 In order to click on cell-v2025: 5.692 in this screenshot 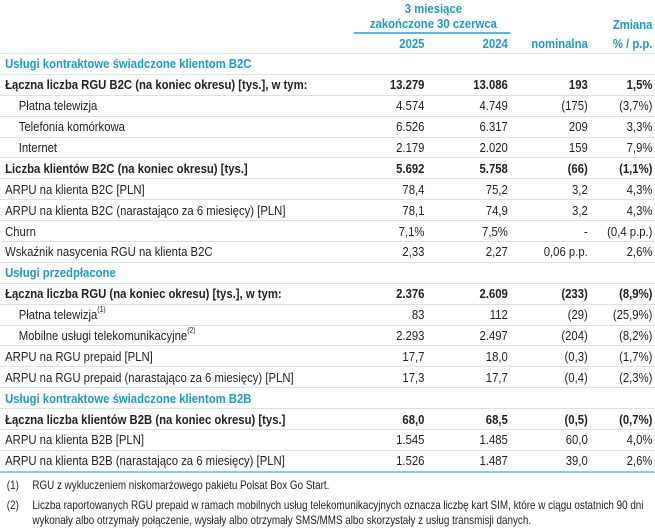, I will do `click(390, 168)`.